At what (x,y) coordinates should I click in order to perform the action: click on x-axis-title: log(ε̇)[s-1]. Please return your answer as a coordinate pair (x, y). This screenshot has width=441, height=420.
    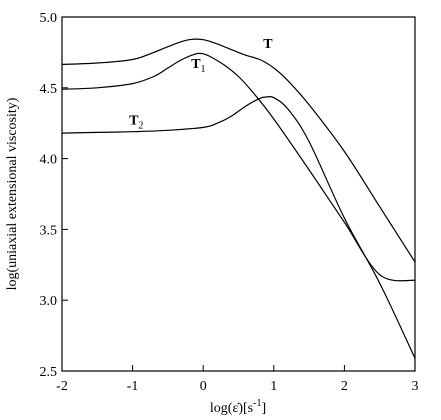
    Looking at the image, I should click on (238, 407).